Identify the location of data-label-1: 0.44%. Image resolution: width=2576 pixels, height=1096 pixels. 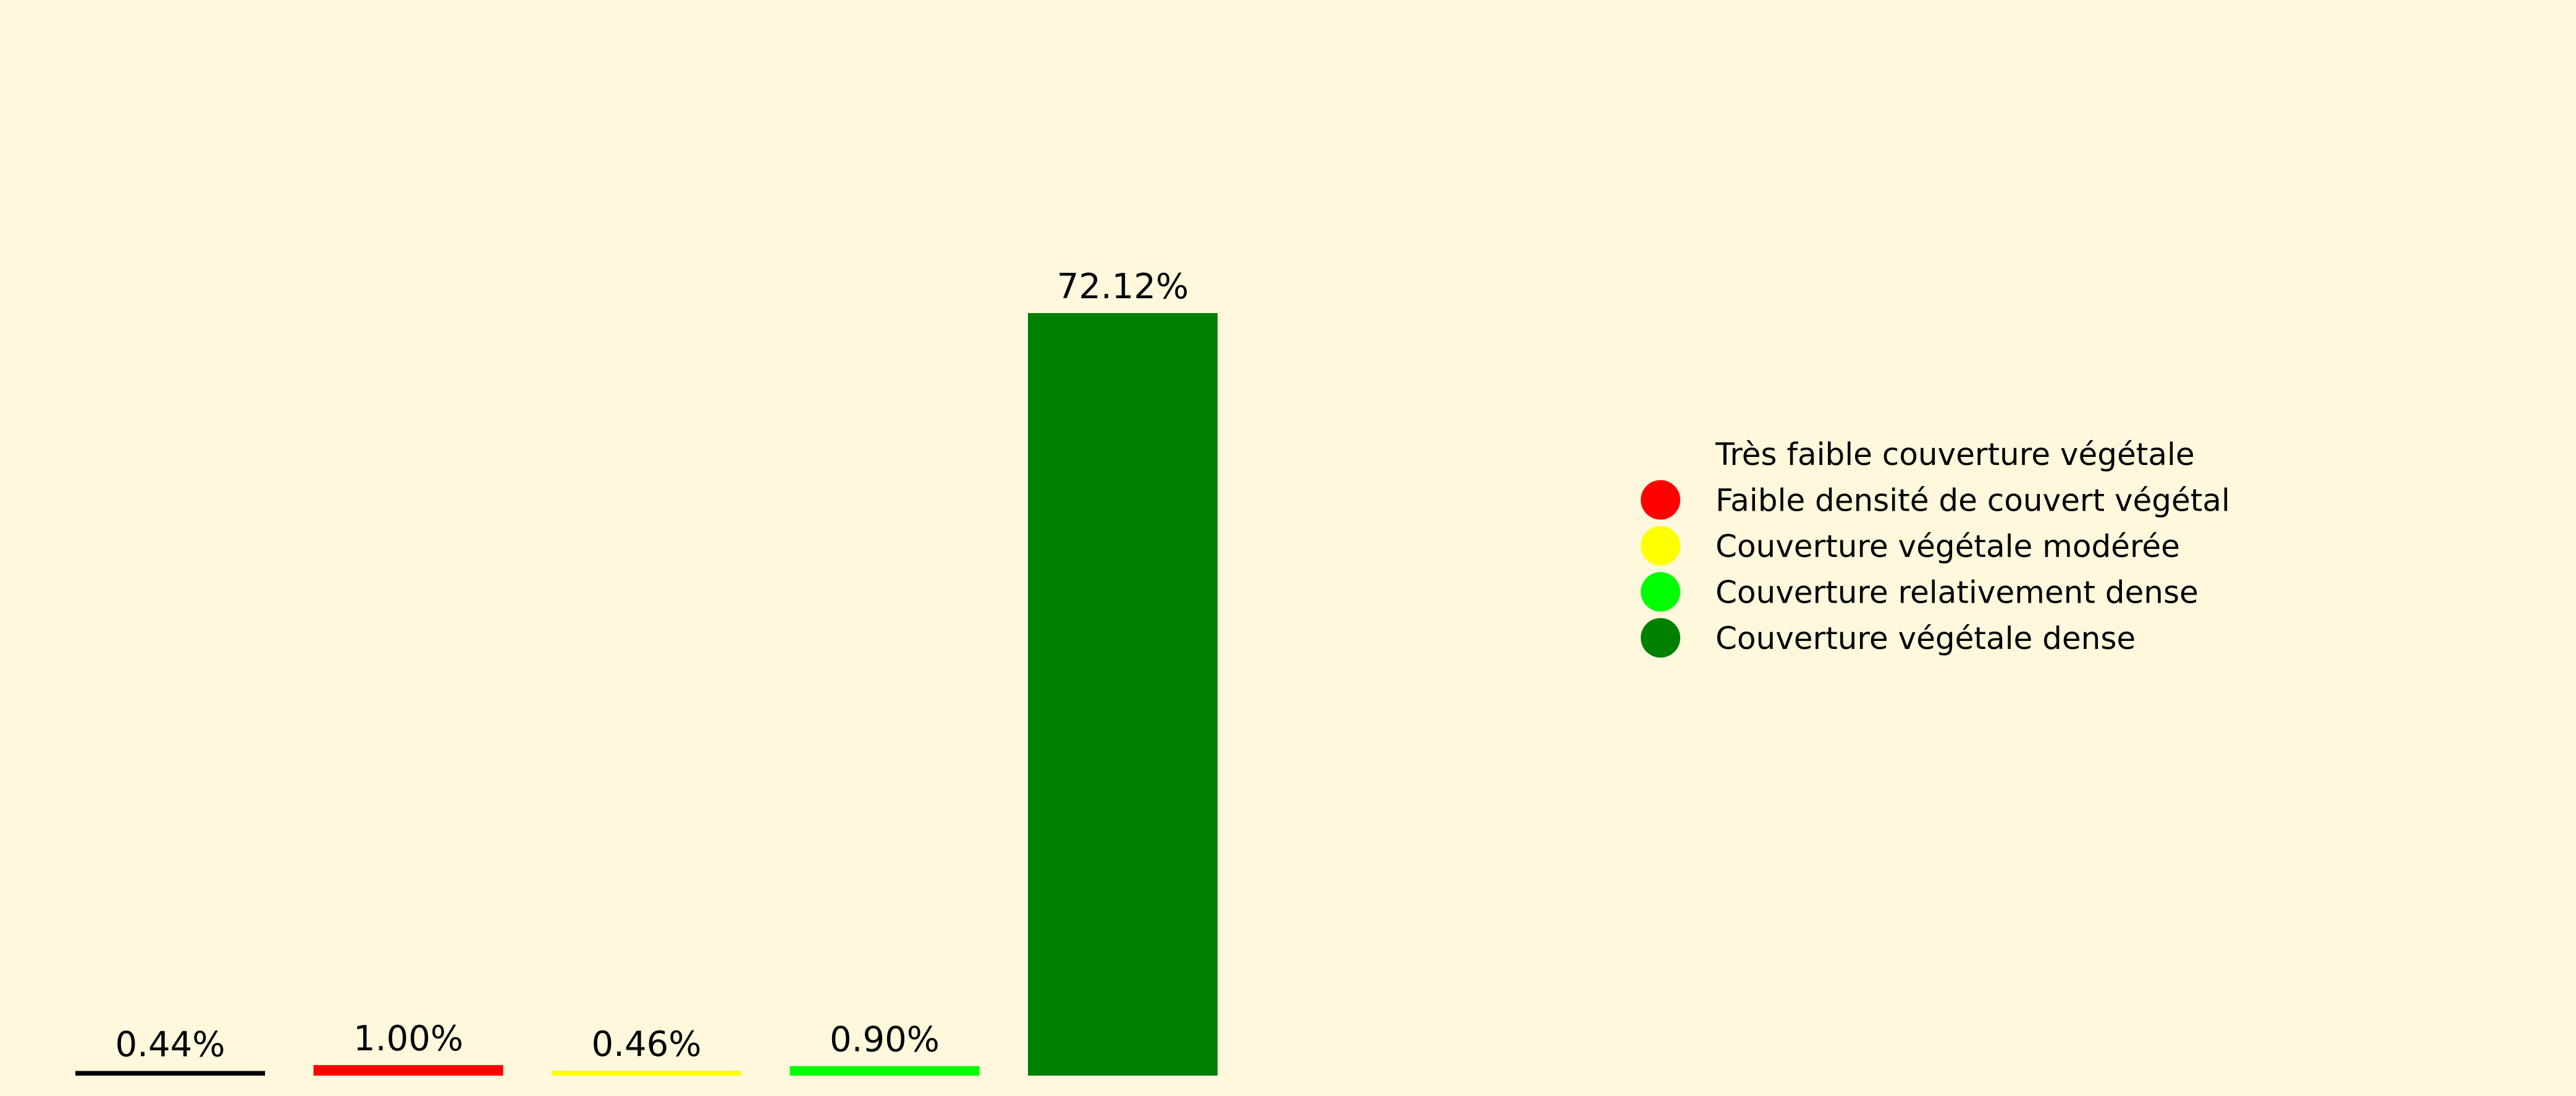
(170, 1044).